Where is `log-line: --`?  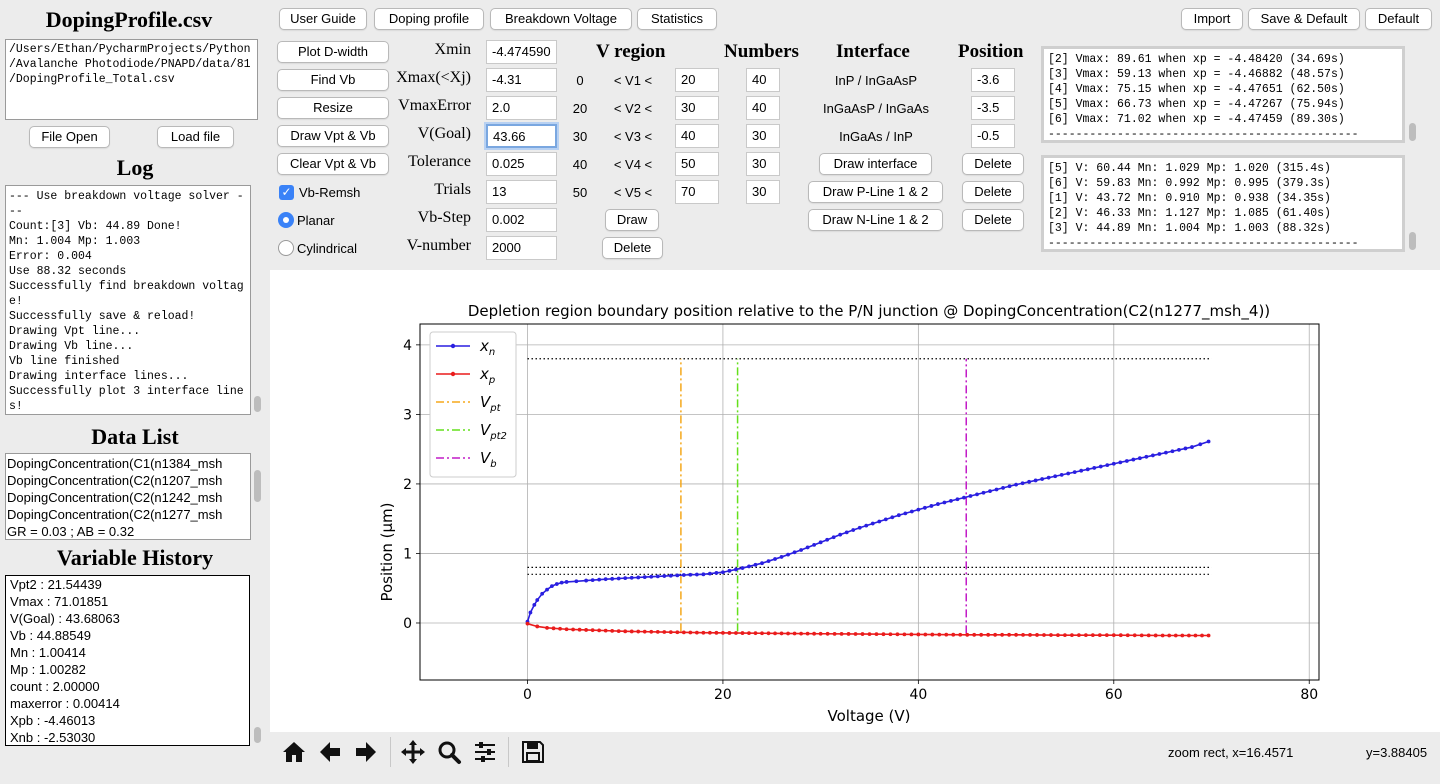
log-line: -- is located at coordinates (16, 211).